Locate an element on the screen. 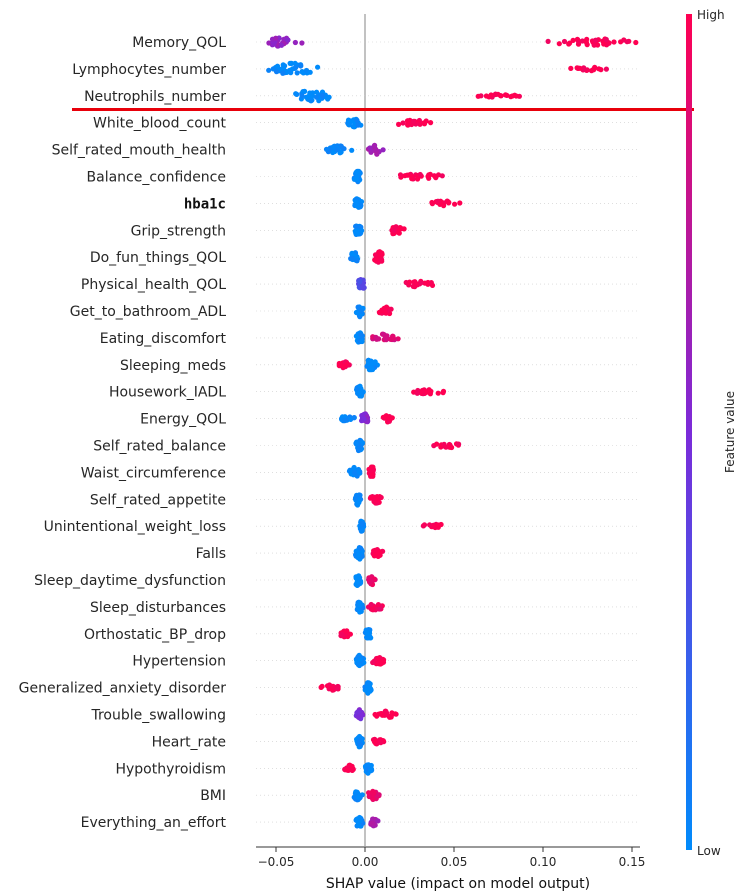  feature-label: Eating_discomfort is located at coordinates (163, 339).